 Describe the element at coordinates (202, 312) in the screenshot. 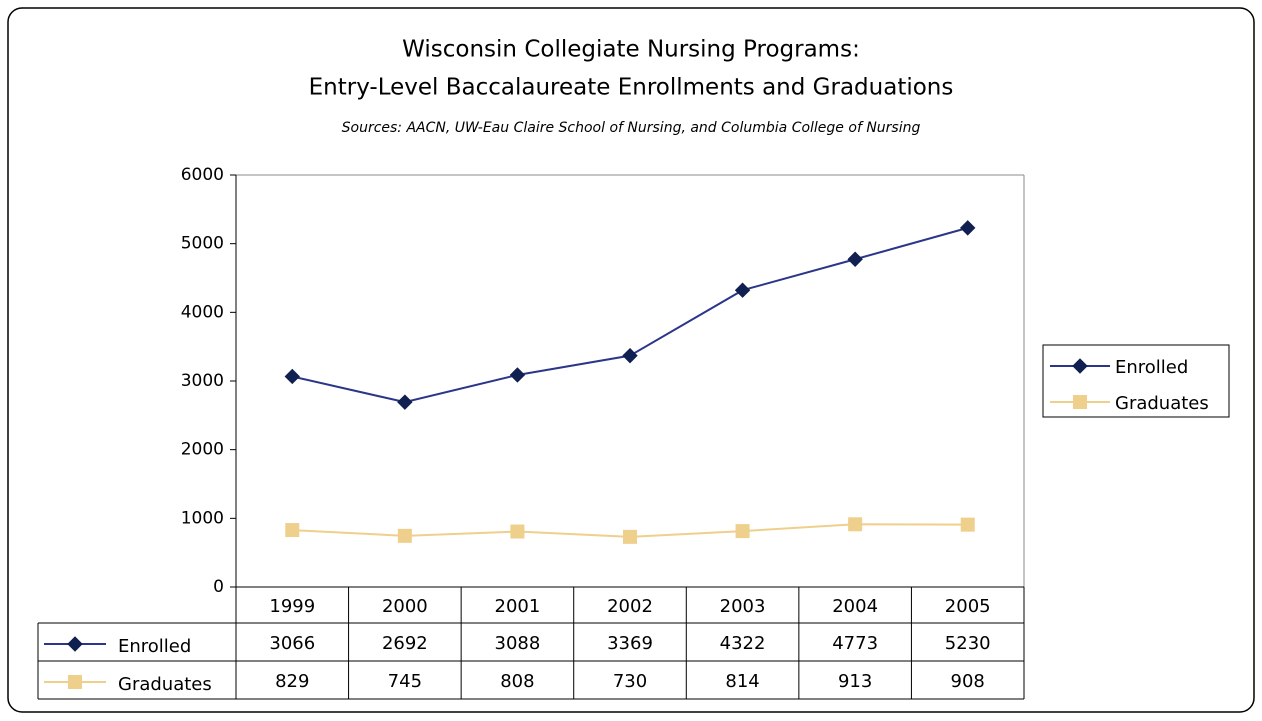

I see `y-tick-label: 4000` at that location.